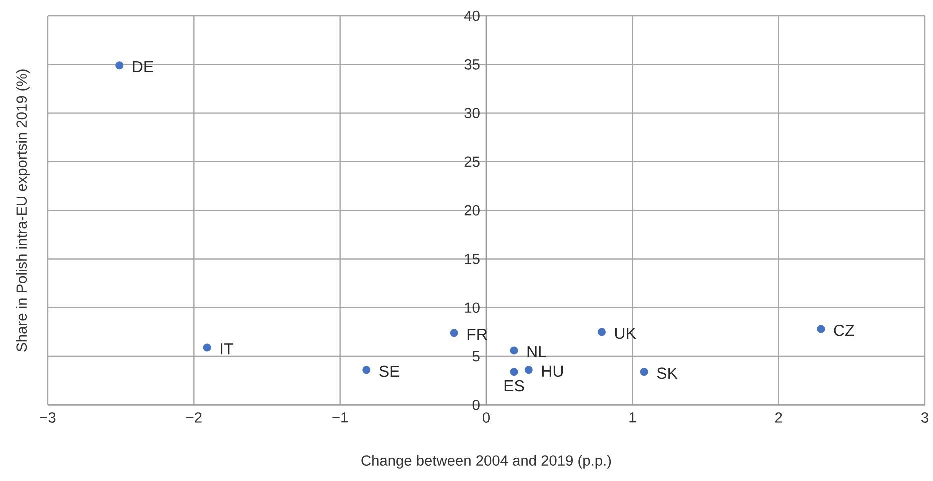 The width and height of the screenshot is (933, 481). What do you see at coordinates (633, 417) in the screenshot?
I see `x-tick-label: 1` at bounding box center [633, 417].